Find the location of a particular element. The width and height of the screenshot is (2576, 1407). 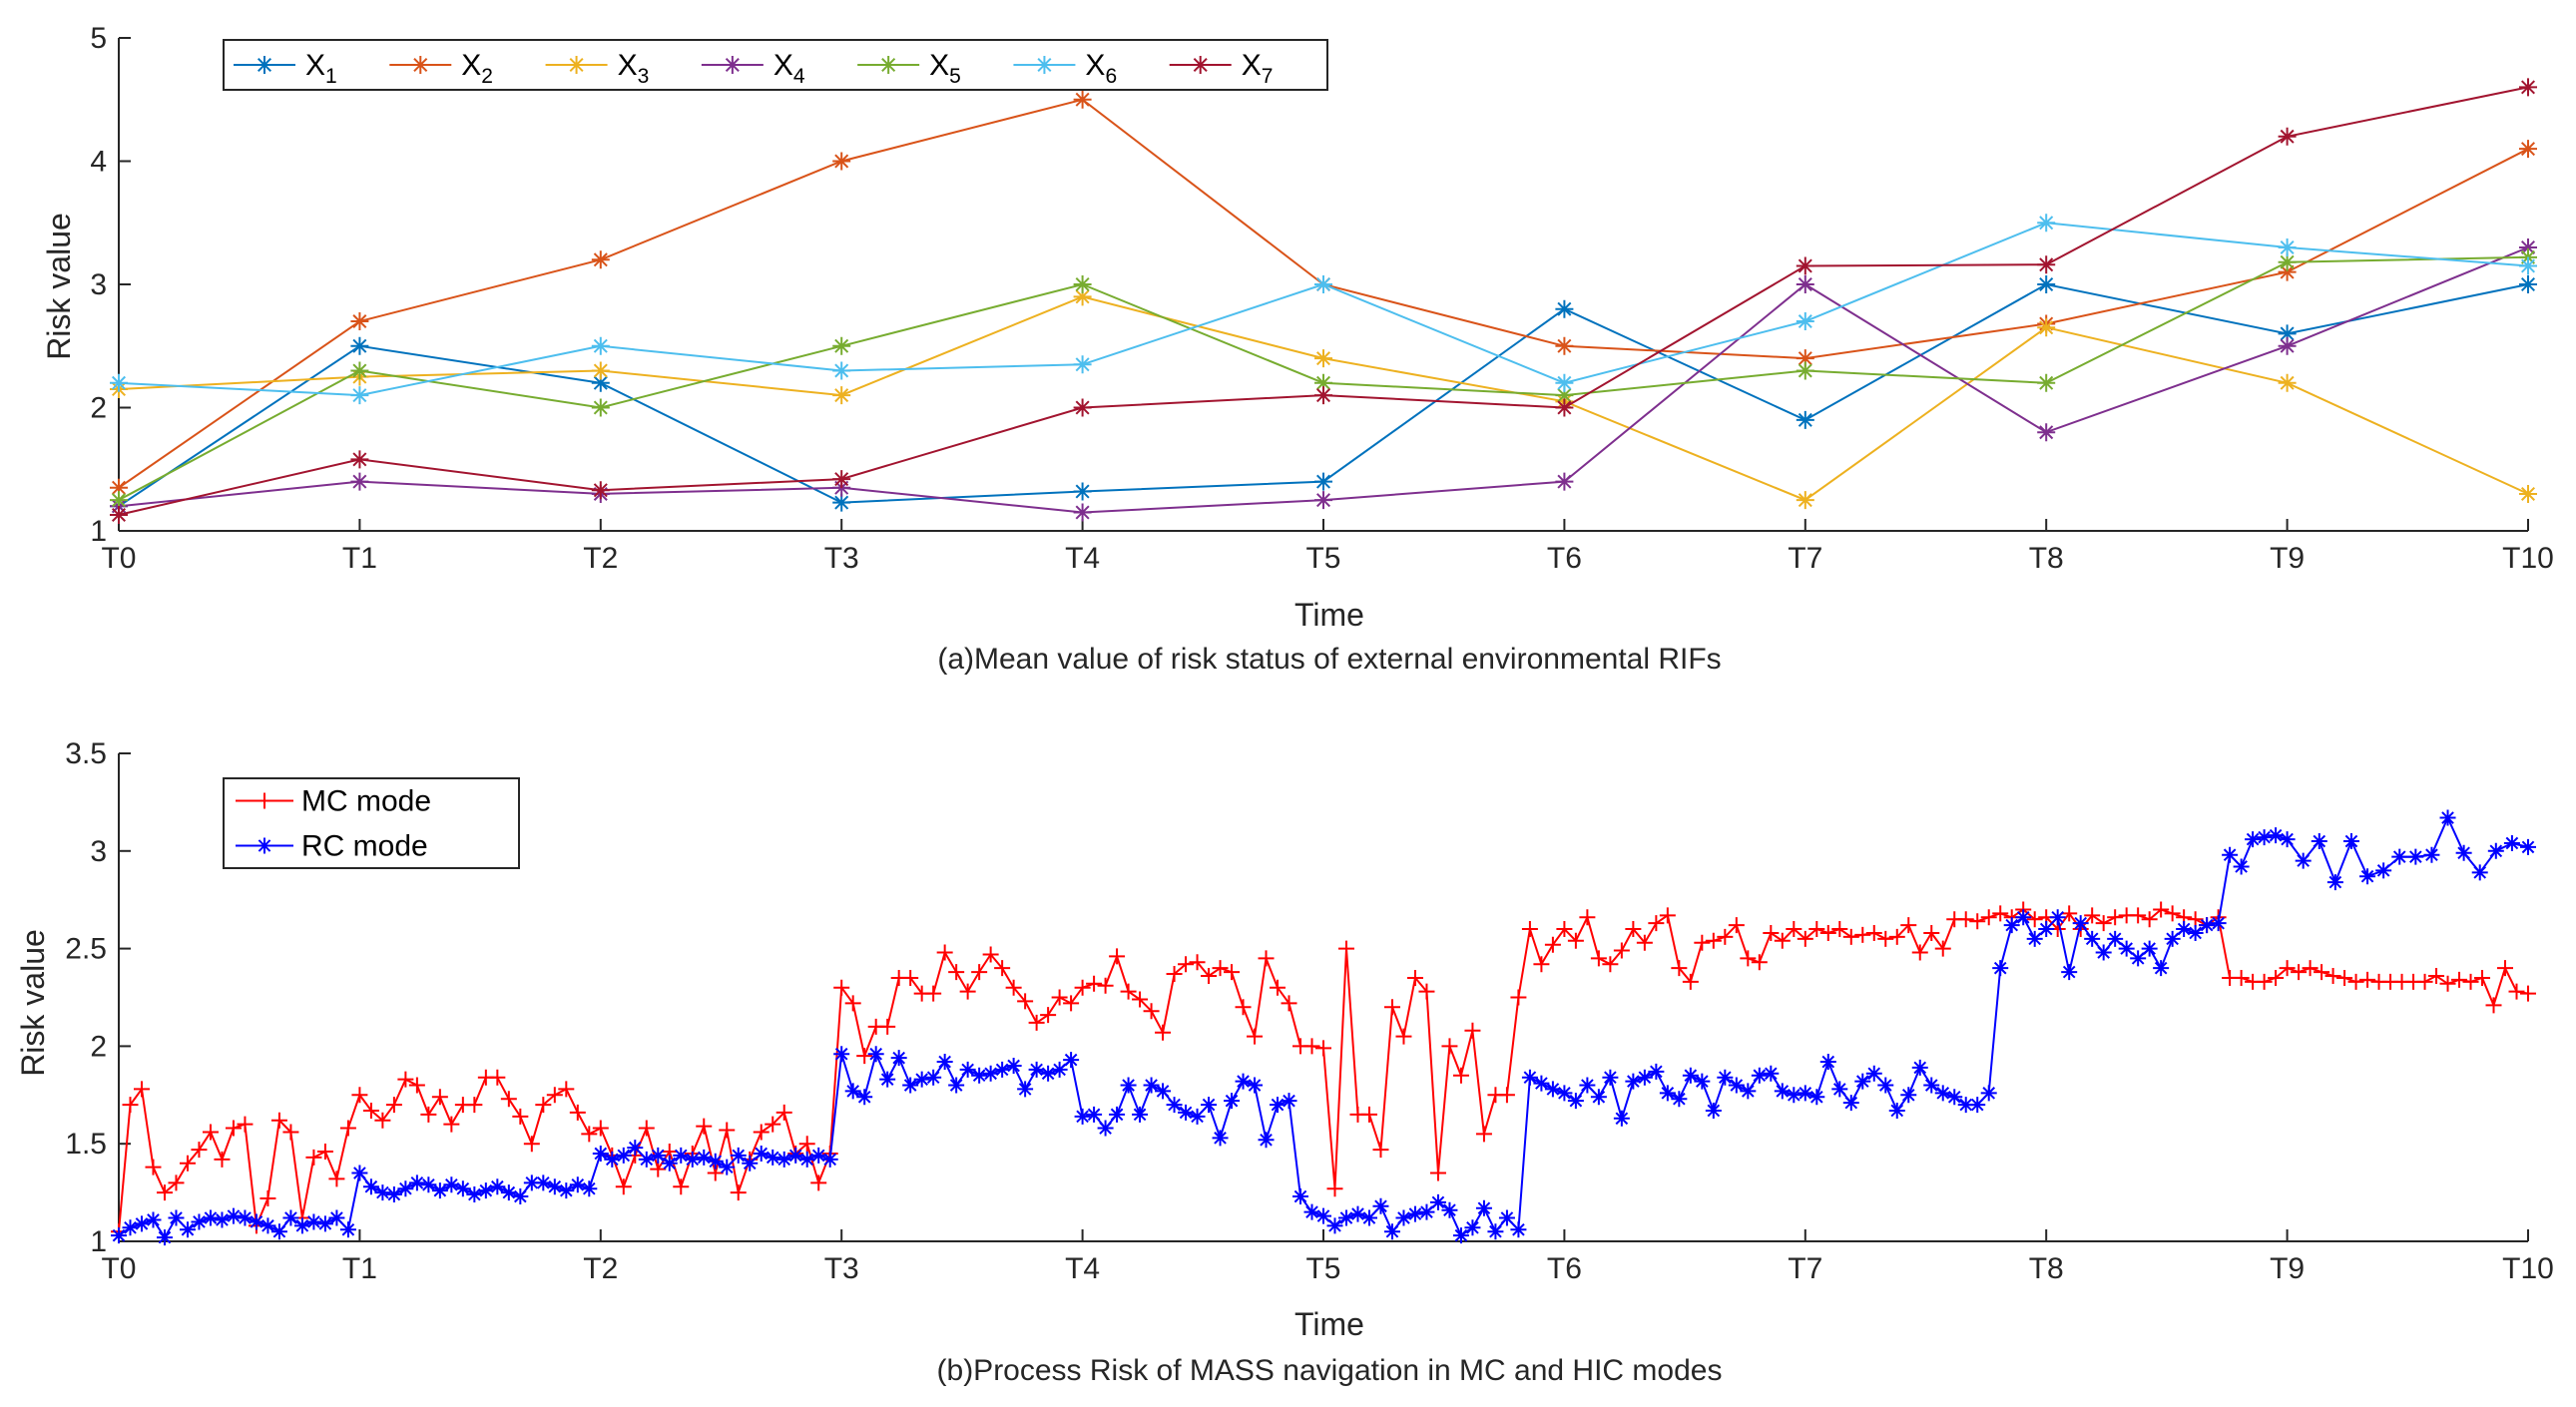

chart-b-legend-label: RC mode is located at coordinates (364, 846).